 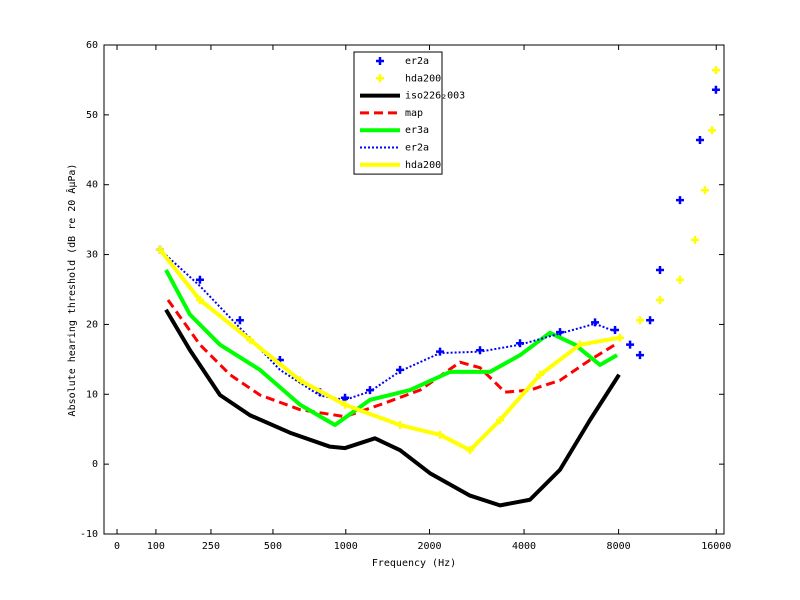 What do you see at coordinates (391, 359) in the screenshot?
I see `data-line` at bounding box center [391, 359].